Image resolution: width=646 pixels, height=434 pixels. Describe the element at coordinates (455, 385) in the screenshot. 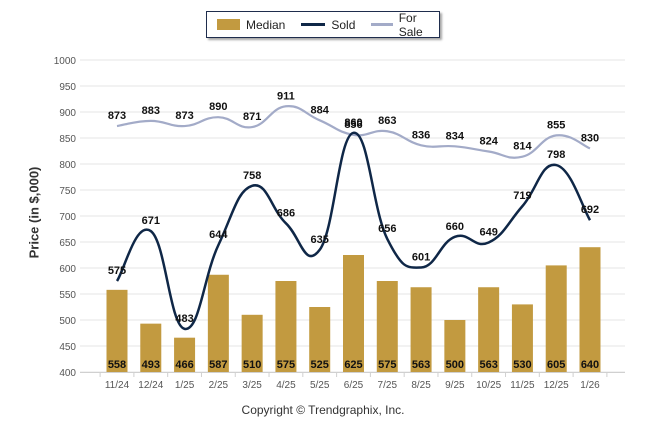

I see `x-tick-label: 9/25` at that location.